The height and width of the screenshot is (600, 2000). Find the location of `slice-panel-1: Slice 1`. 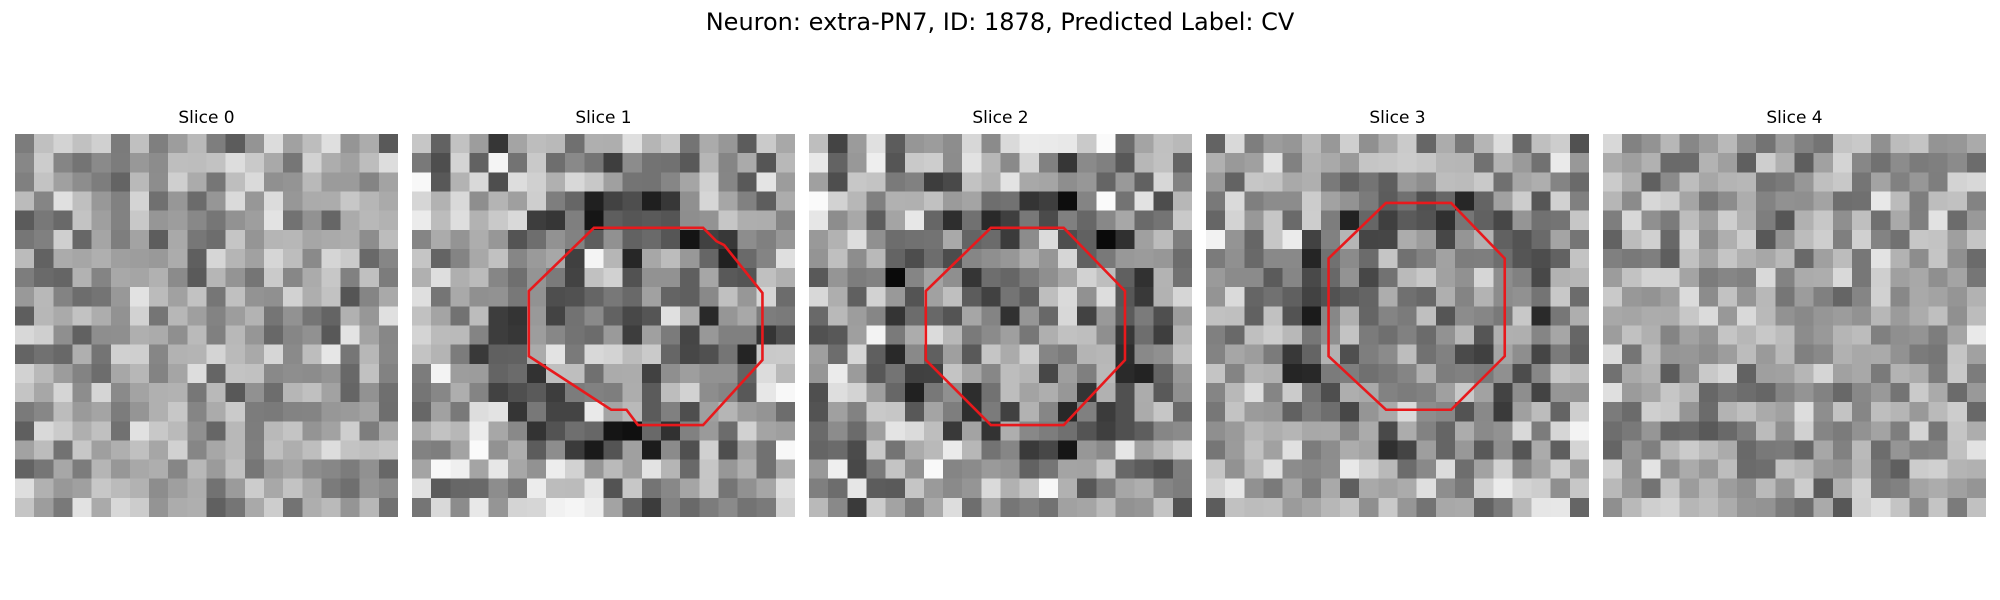

slice-panel-1: Slice 1 is located at coordinates (603, 312).